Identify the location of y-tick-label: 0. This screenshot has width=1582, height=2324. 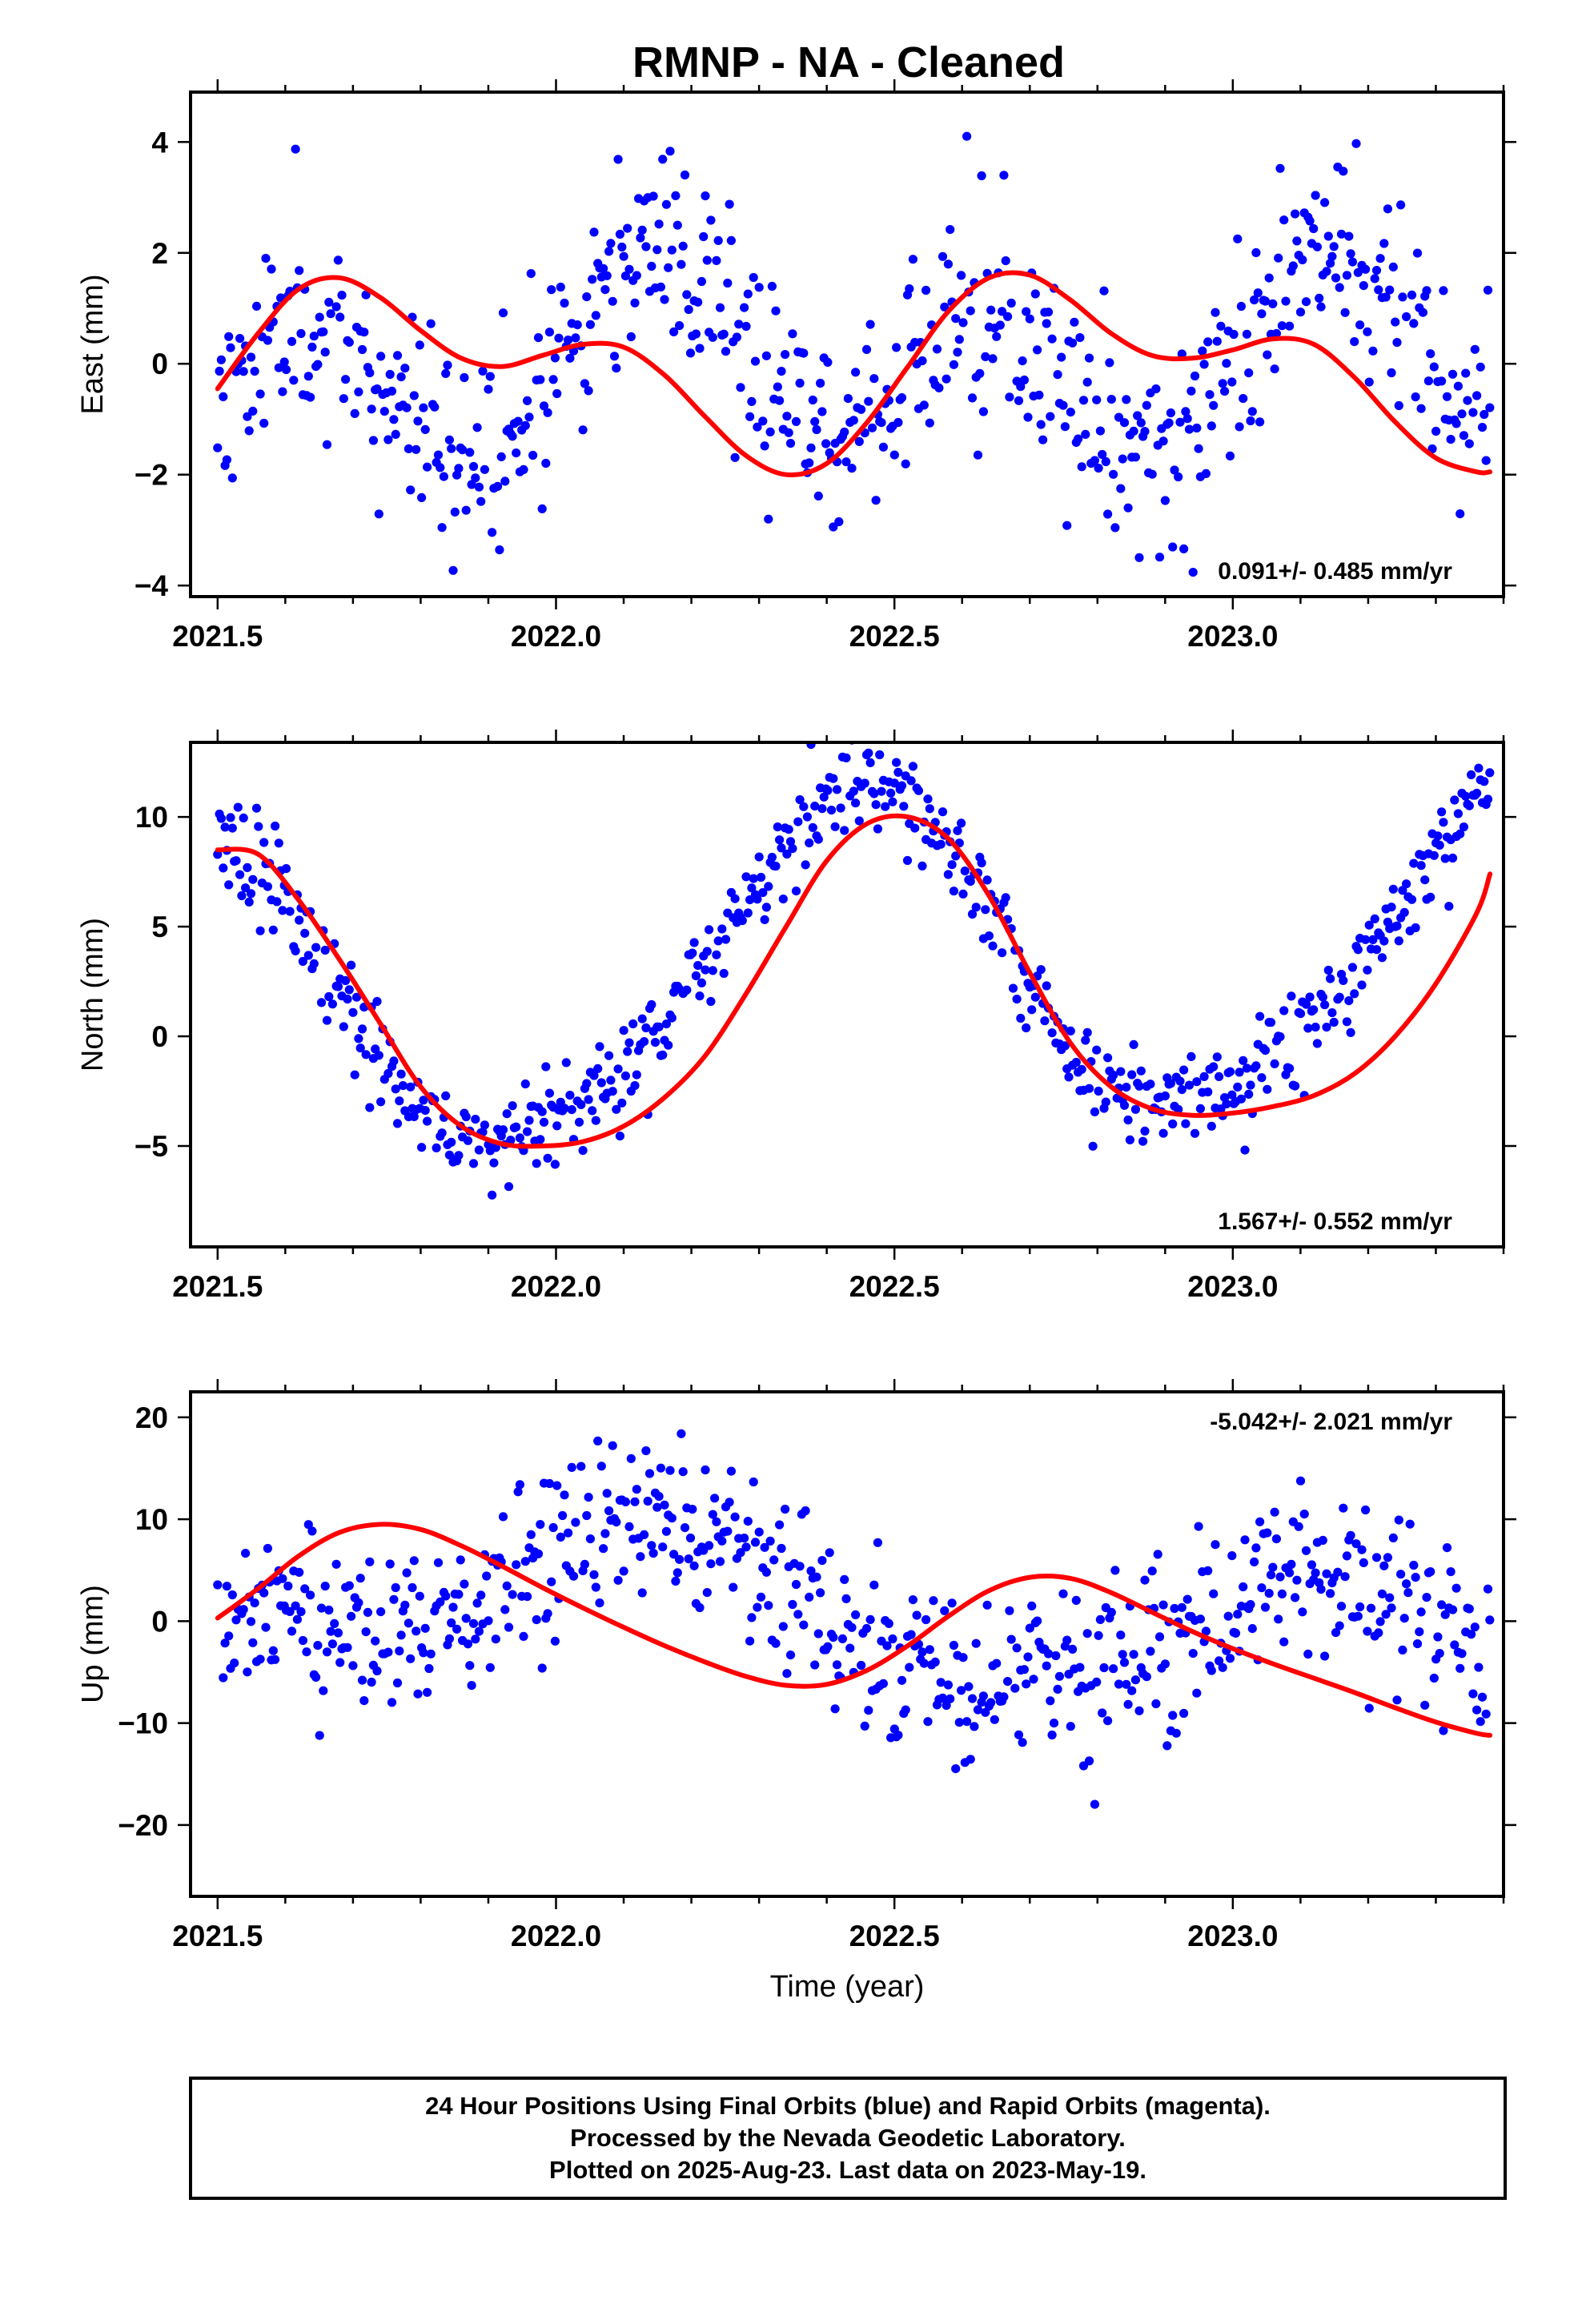
(159, 1621).